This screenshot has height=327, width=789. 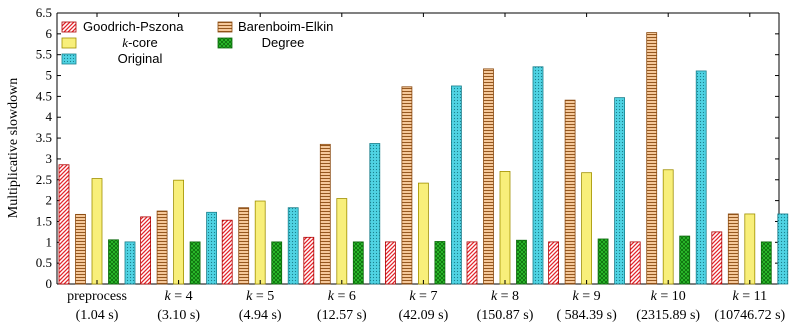 What do you see at coordinates (178, 315) in the screenshot?
I see `x-tick-sublabel: (3.10 s)` at bounding box center [178, 315].